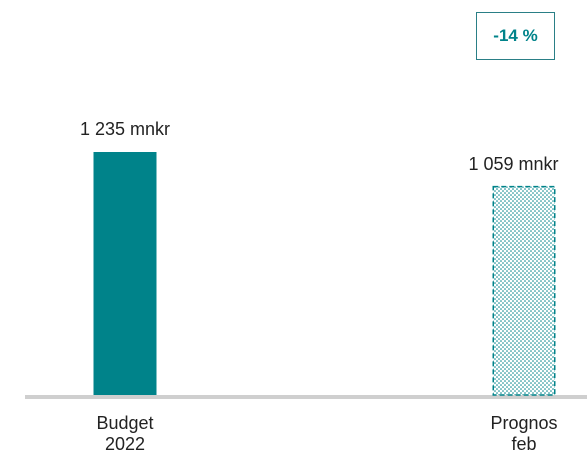 This screenshot has height=461, width=587. I want to click on baseline, so click(306, 397).